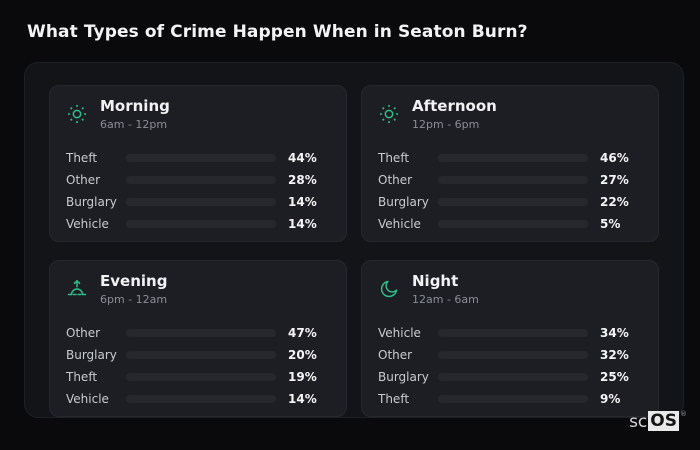 The height and width of the screenshot is (450, 700). I want to click on brand-logo: sc OS ®, so click(658, 421).